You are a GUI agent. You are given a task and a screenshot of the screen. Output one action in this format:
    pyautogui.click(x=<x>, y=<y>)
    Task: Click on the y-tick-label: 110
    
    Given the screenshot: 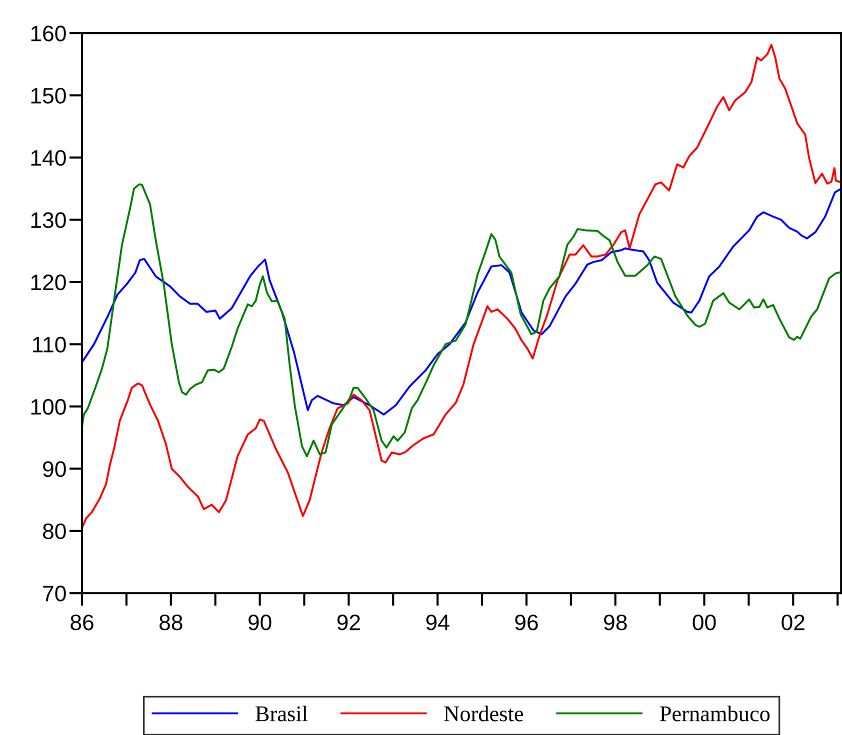 What is the action you would take?
    pyautogui.click(x=49, y=344)
    